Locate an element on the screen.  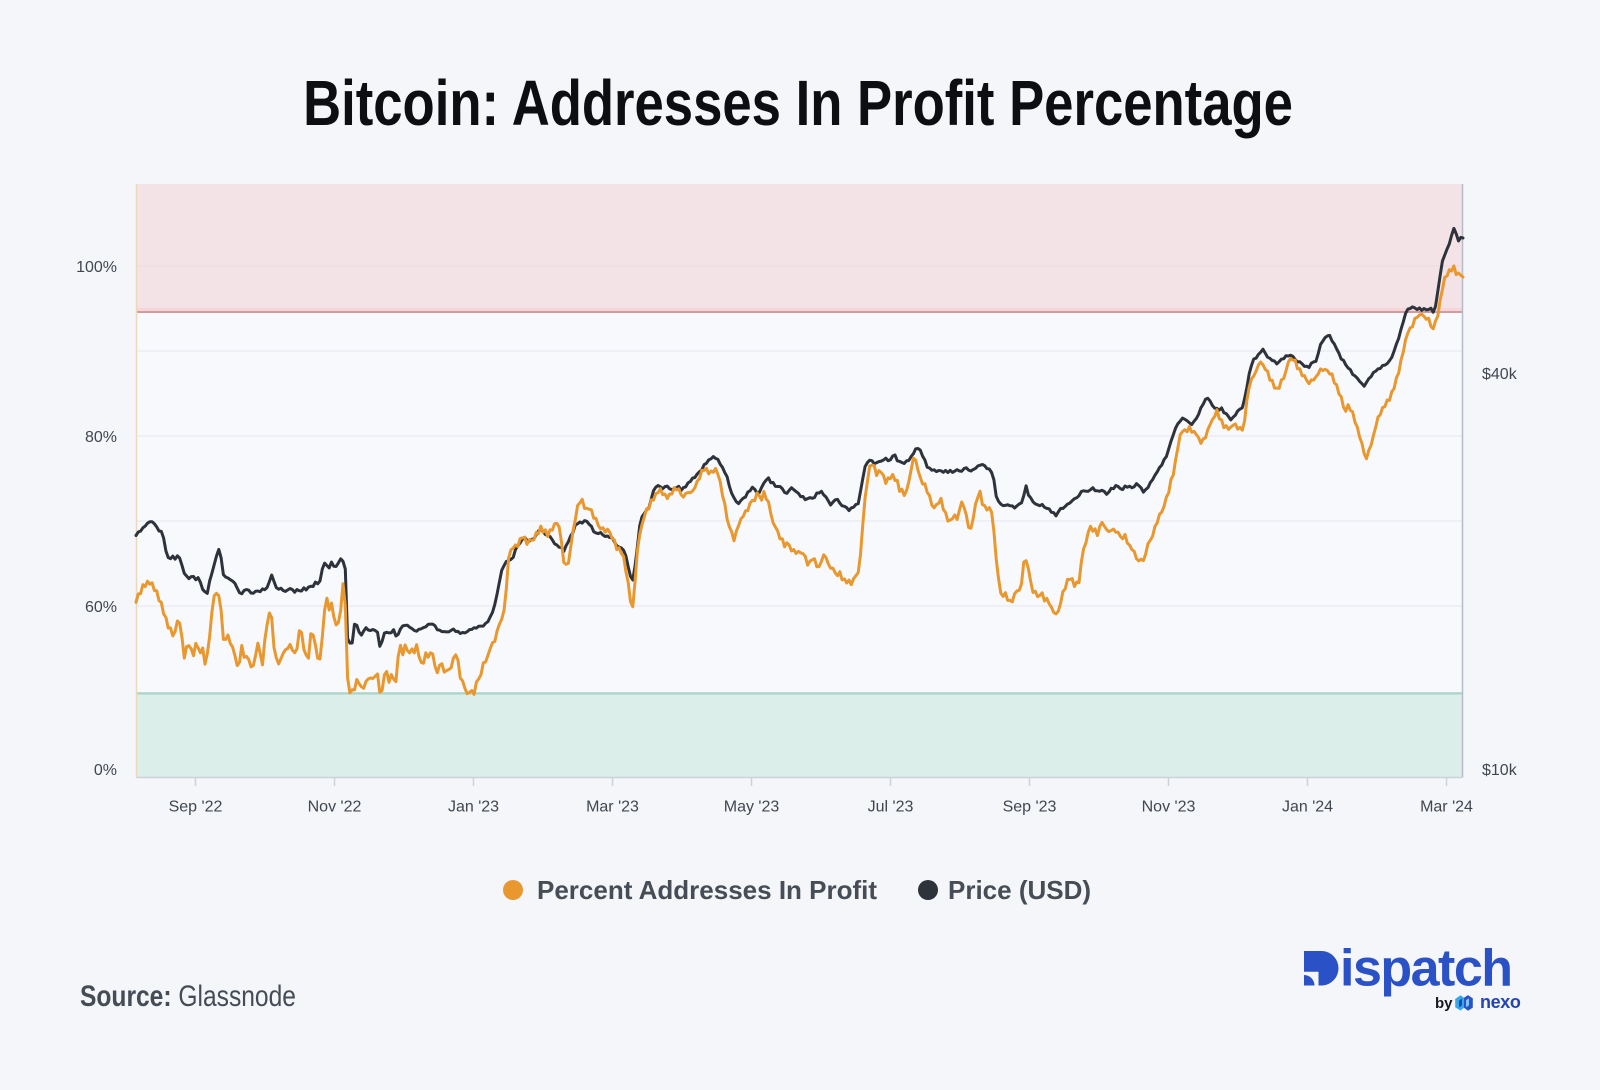
svg-text: Sep '22 is located at coordinates (196, 807).